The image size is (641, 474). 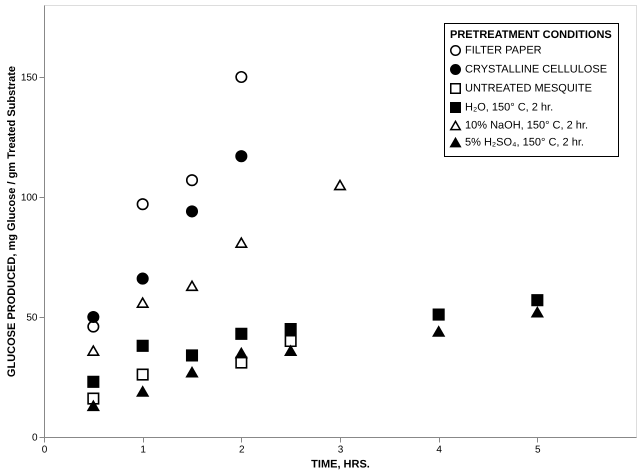 What do you see at coordinates (538, 450) in the screenshot?
I see `x-tick-label: 5` at bounding box center [538, 450].